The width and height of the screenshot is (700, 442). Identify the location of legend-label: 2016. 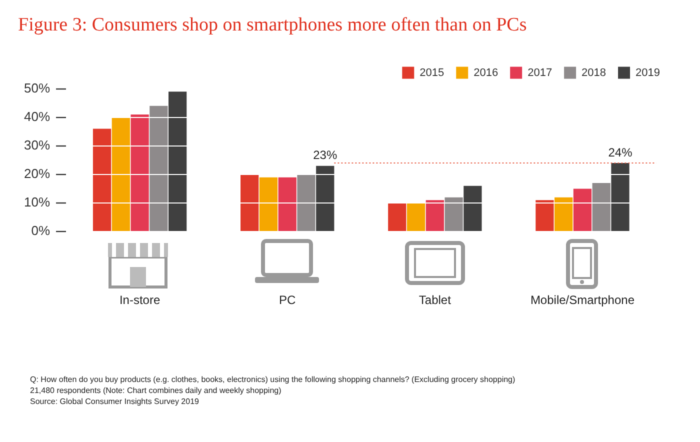
(486, 72).